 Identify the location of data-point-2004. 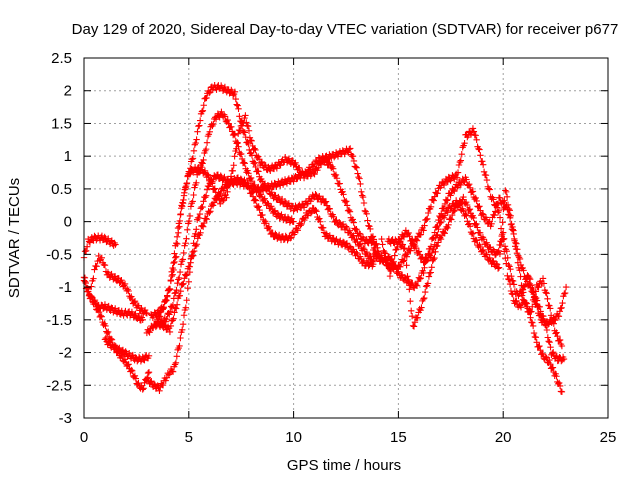
(561, 308).